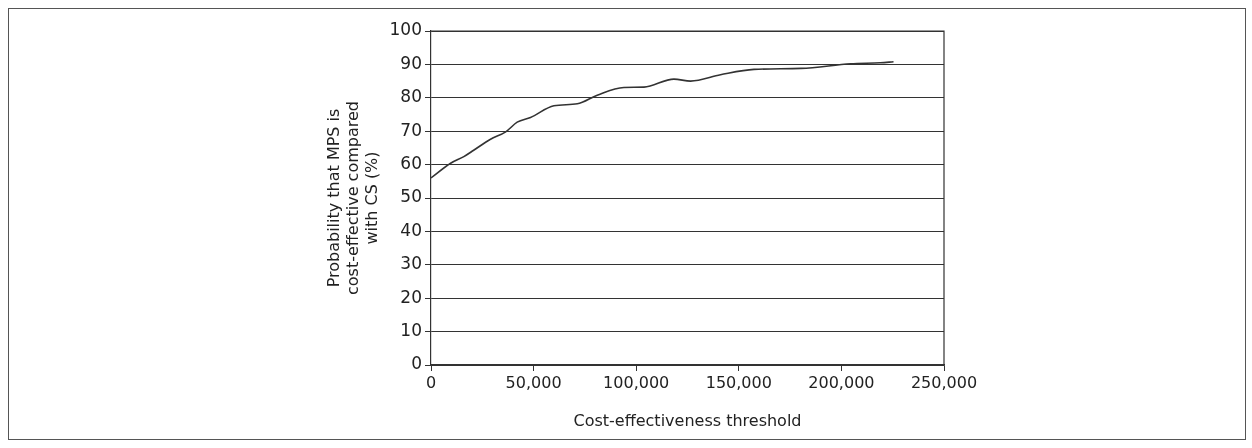 The image size is (1252, 448). I want to click on x-tick-label: 0, so click(431, 382).